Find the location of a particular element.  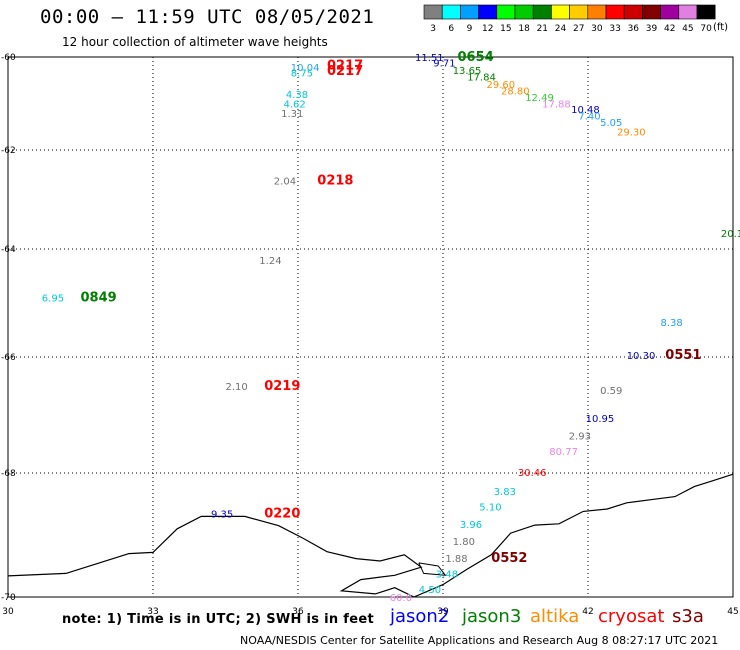

lat-tick-label: -68 is located at coordinates (8, 474).